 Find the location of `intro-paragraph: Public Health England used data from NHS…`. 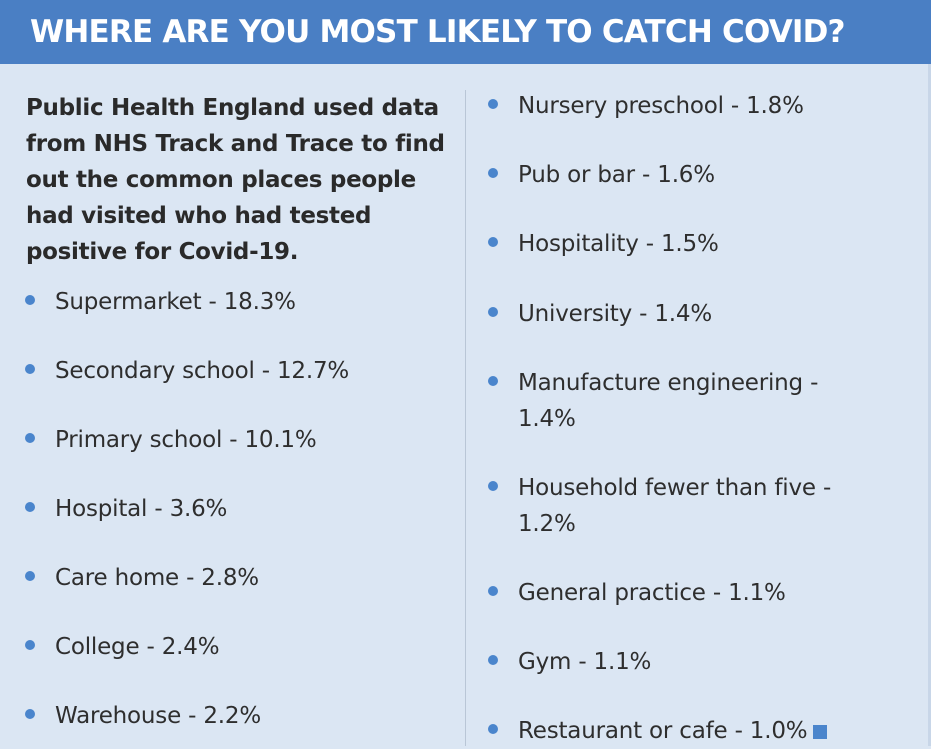

intro-paragraph: Public Health England used data from NHS… is located at coordinates (235, 180).